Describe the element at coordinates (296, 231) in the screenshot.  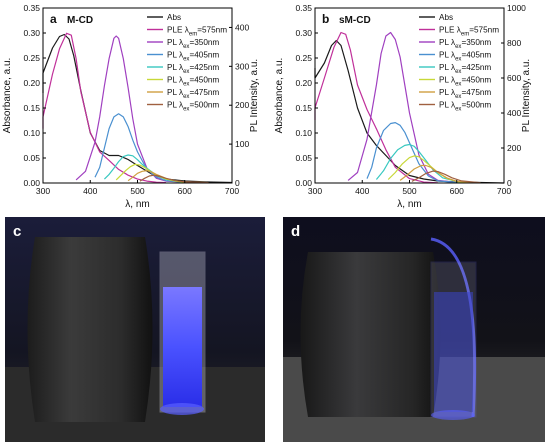
I see `photo-d-label: d` at that location.